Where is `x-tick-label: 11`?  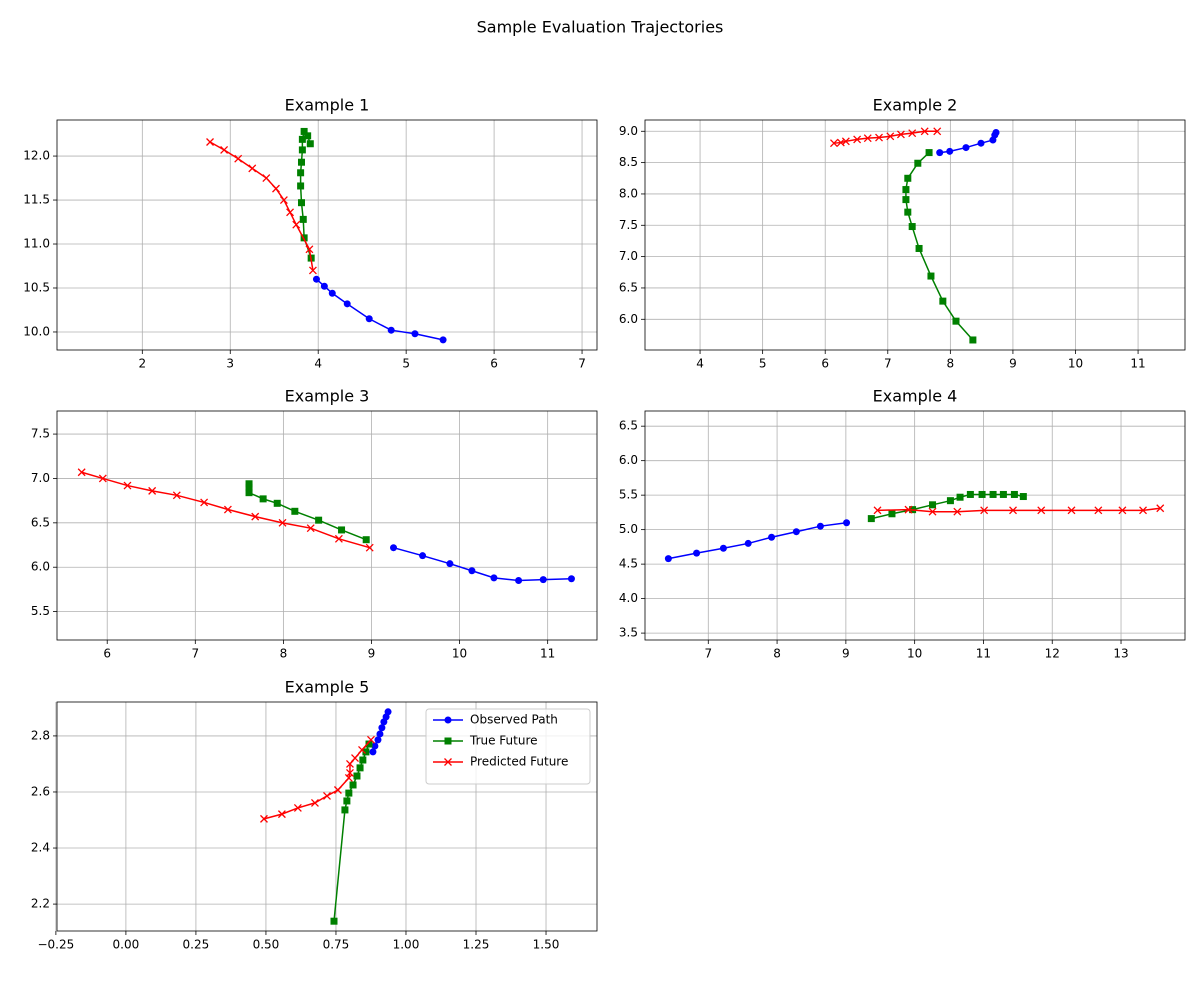
x-tick-label: 11 is located at coordinates (1137, 364).